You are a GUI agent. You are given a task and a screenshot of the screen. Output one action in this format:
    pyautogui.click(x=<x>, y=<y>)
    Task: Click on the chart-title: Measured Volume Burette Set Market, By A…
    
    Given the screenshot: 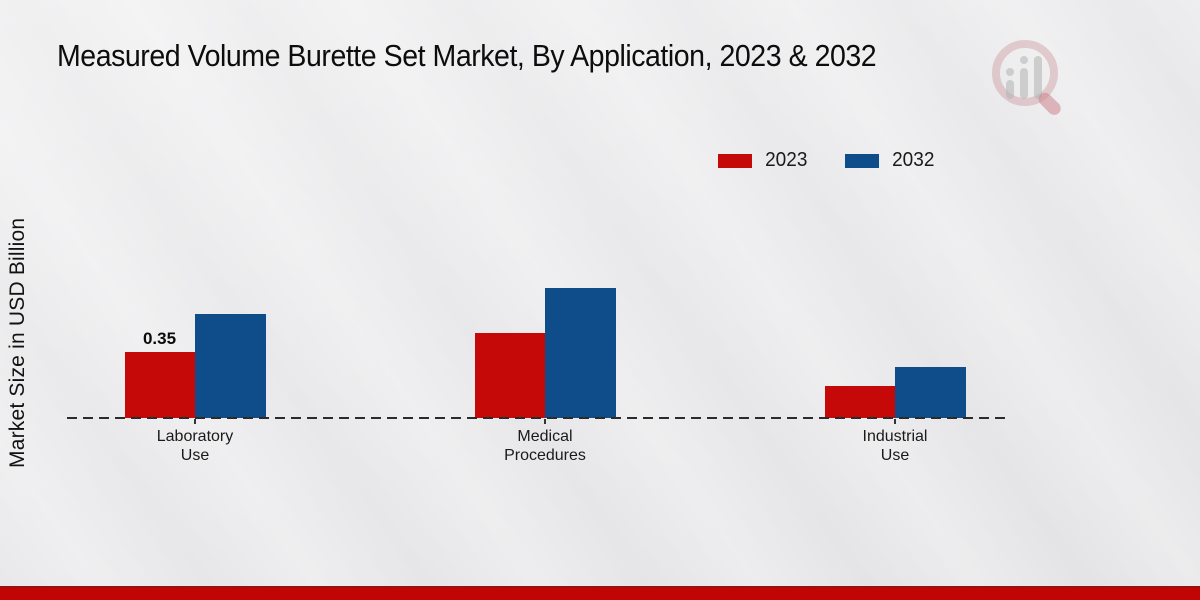 What is the action you would take?
    pyautogui.click(x=467, y=55)
    